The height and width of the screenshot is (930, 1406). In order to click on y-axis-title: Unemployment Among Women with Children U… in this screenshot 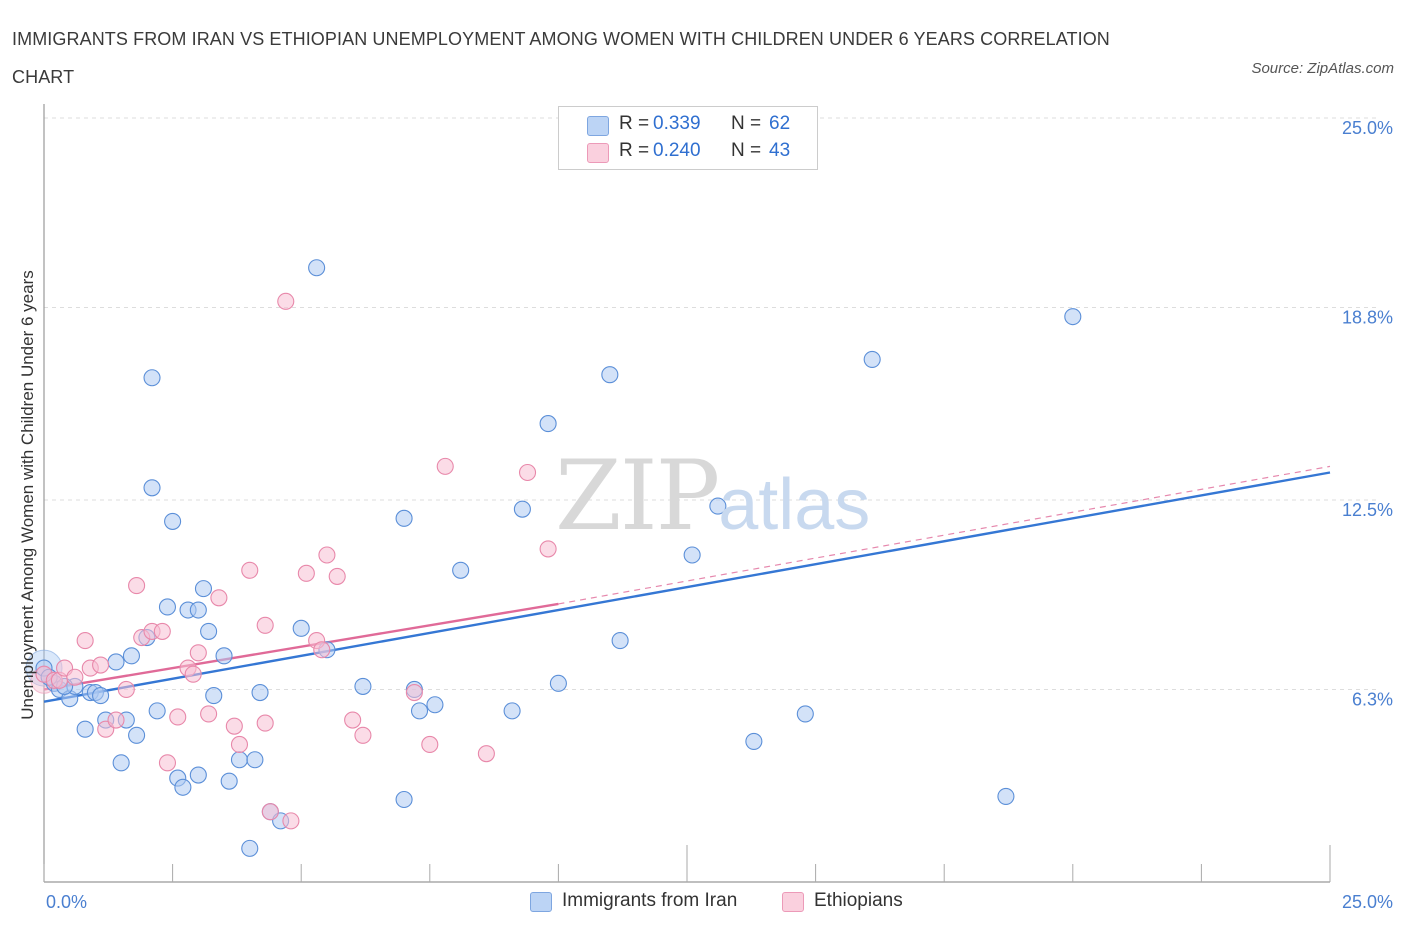, I will do `click(27, 494)`.